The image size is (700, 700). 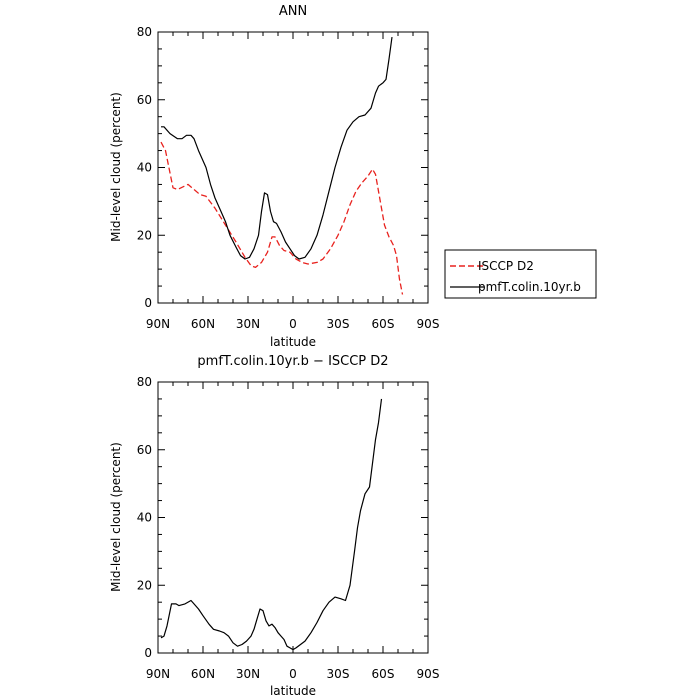 I want to click on legend-box, so click(x=520, y=274).